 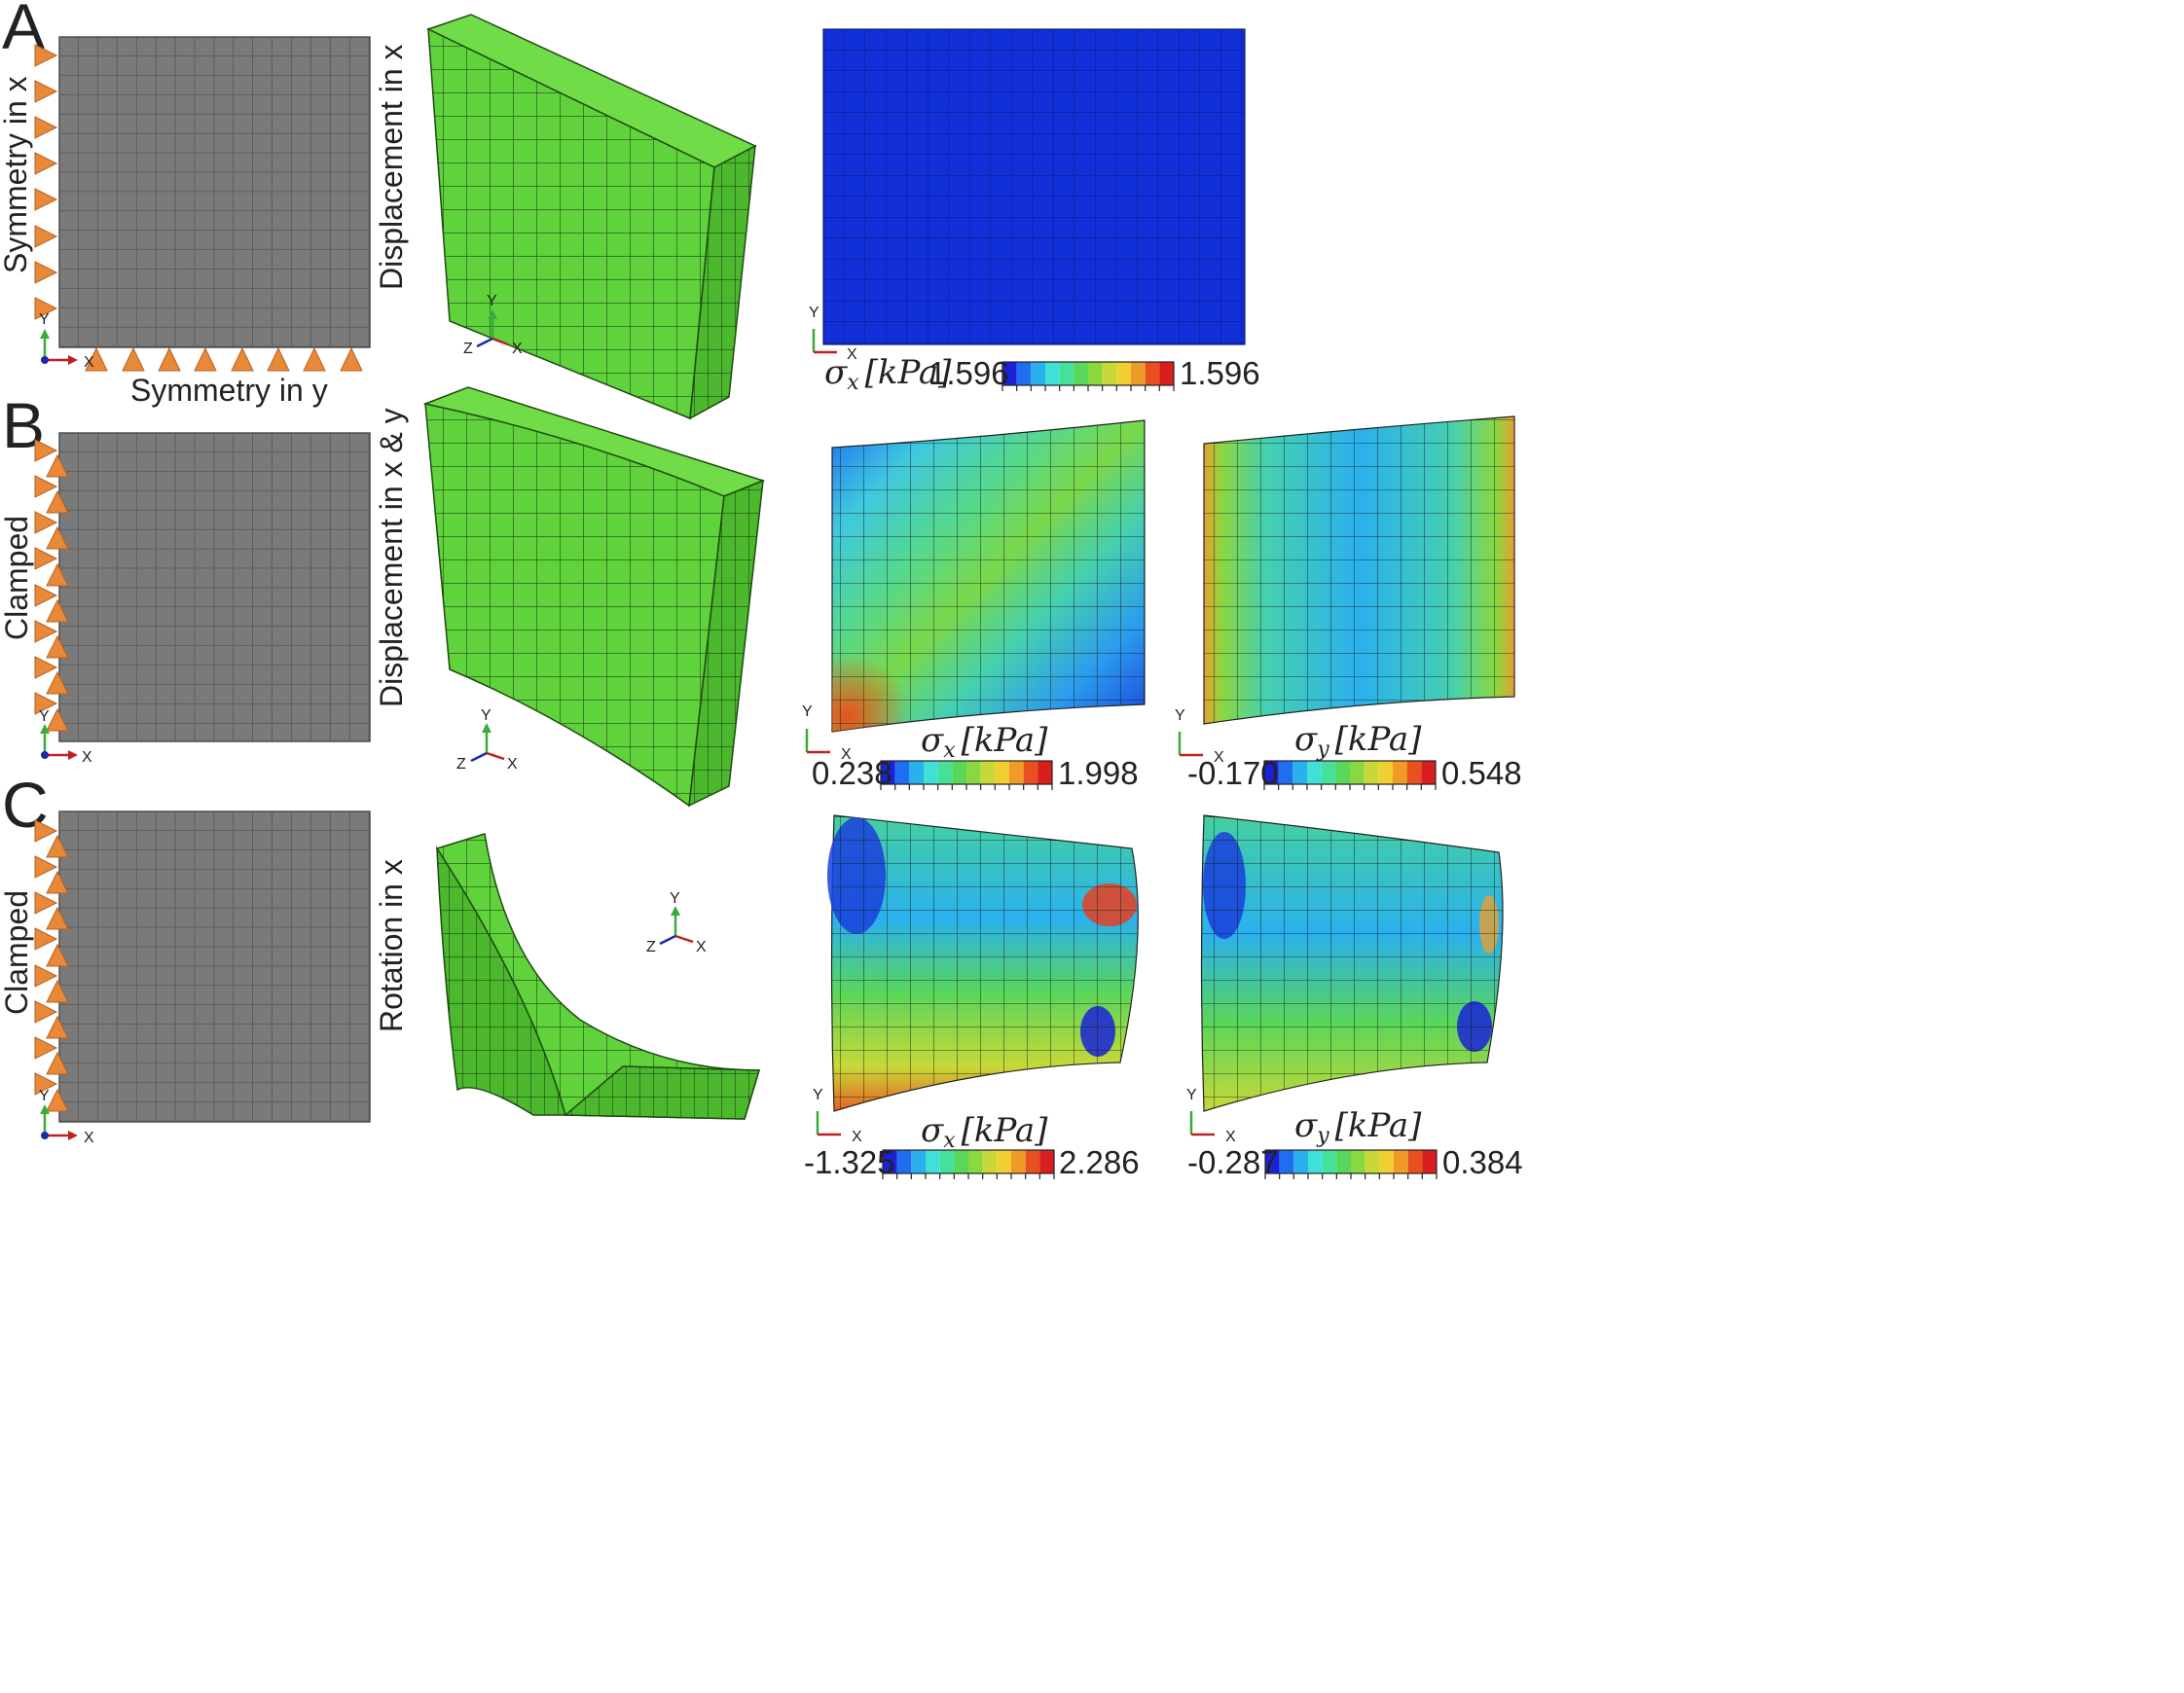 I want to click on deformed-block-c, so click(x=598, y=976).